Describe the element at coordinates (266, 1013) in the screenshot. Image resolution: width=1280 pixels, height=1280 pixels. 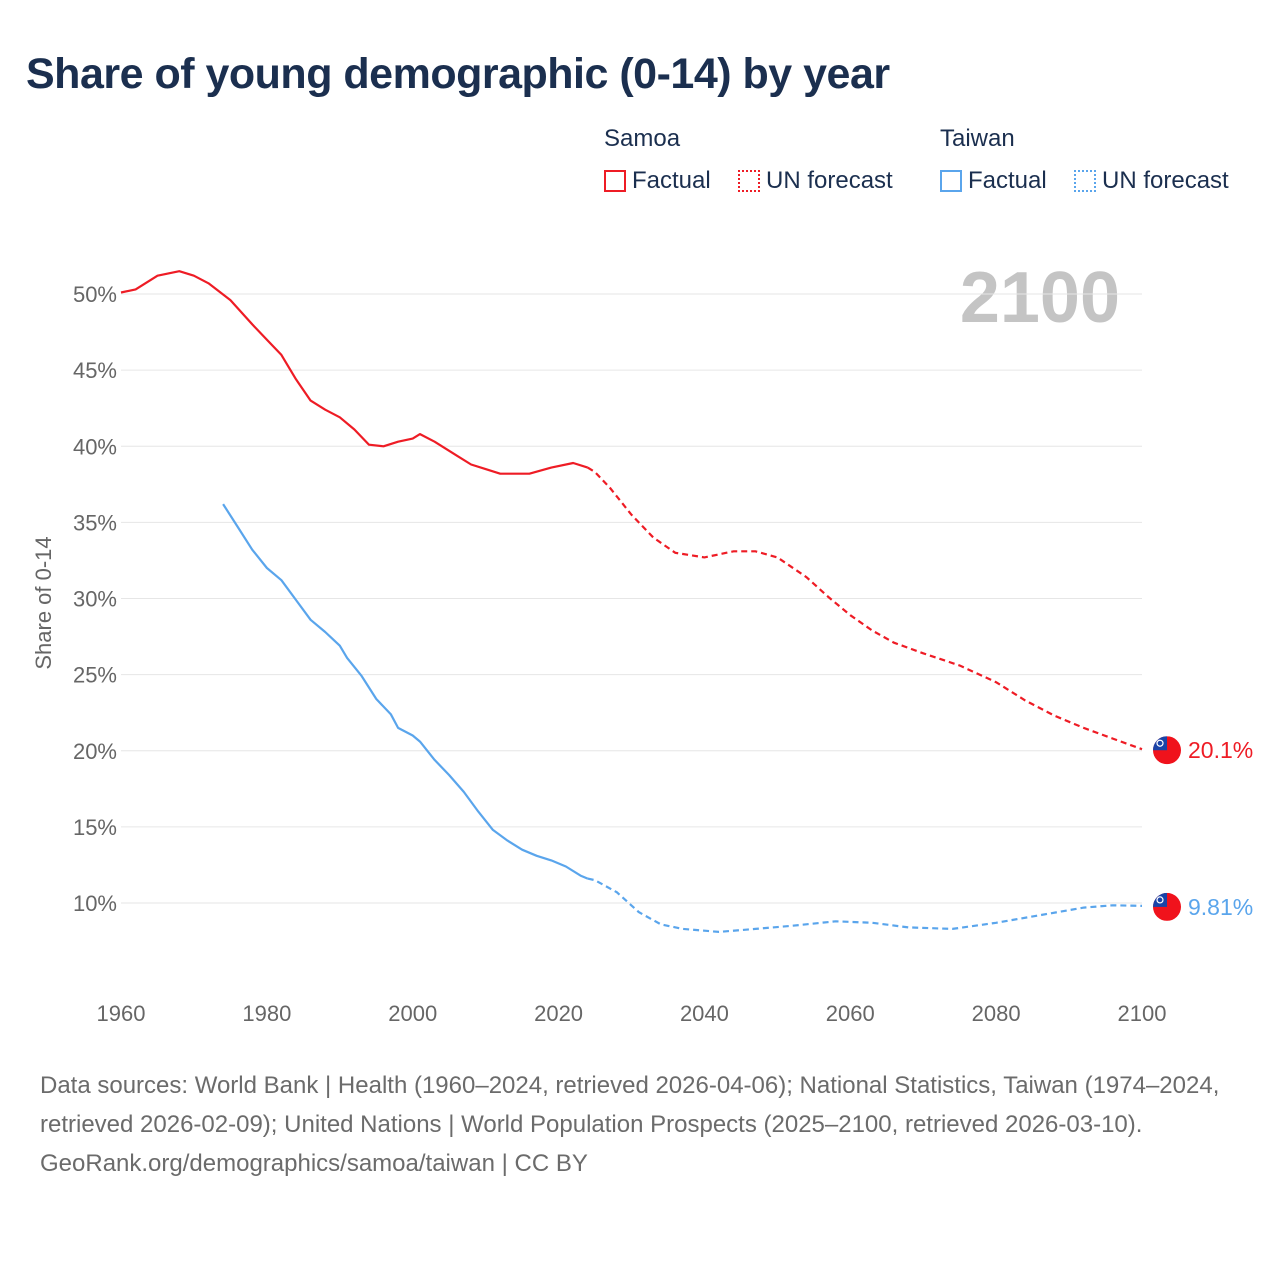
I see `x-tick-label: 1980` at that location.